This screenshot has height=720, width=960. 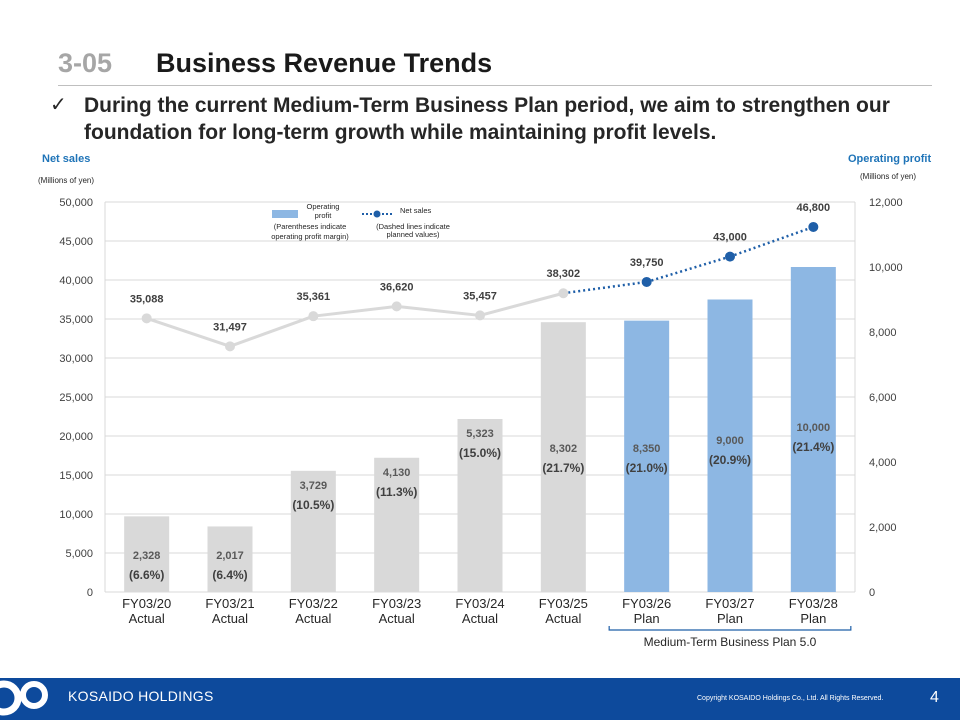 I want to click on bar-margin-label: (6.6%), so click(x=146, y=575).